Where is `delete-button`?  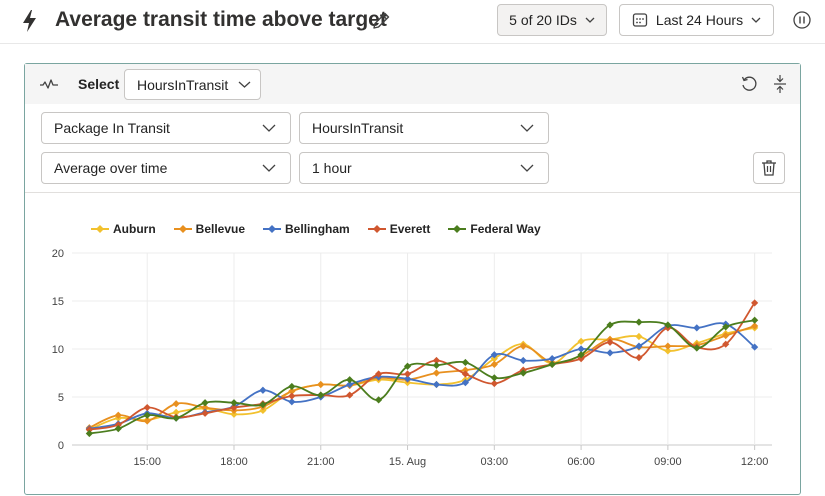
delete-button is located at coordinates (769, 168).